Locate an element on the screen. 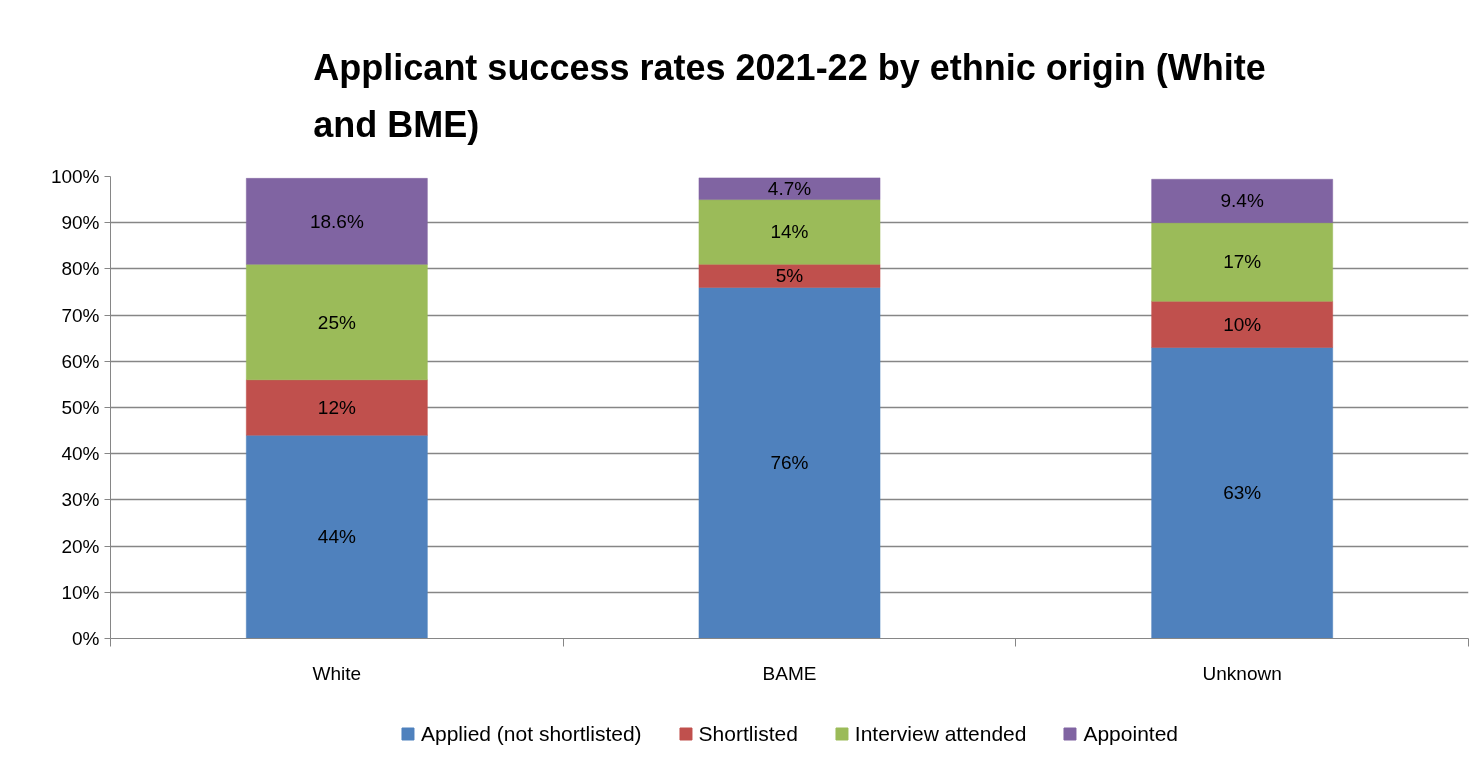  data-label: 25% is located at coordinates (336, 322).